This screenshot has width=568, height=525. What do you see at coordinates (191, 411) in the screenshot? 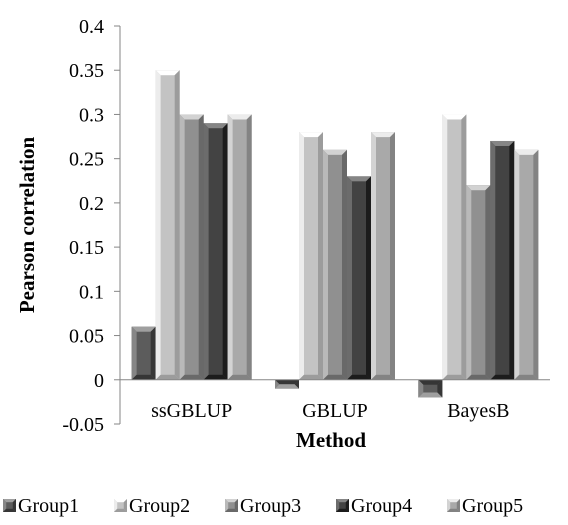
I see `x-tick-label: ssGBLUP` at bounding box center [191, 411].